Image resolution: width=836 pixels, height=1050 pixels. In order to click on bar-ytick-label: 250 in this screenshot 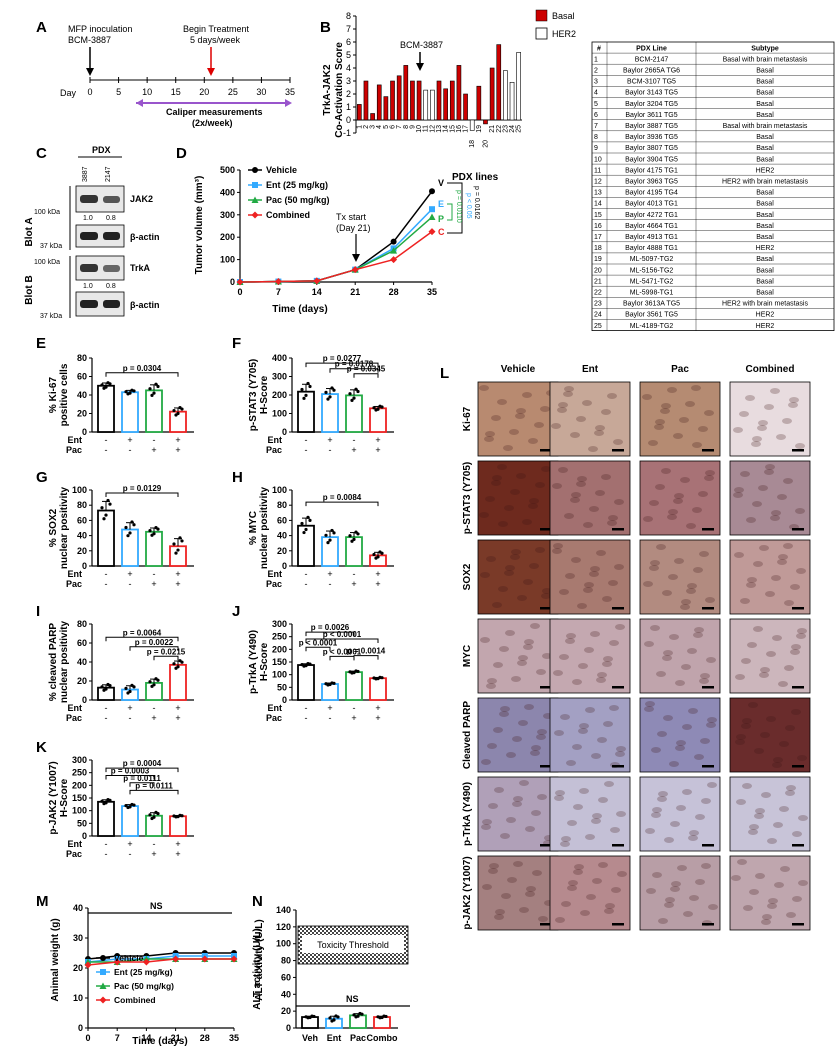, I will do `click(279, 637)`.